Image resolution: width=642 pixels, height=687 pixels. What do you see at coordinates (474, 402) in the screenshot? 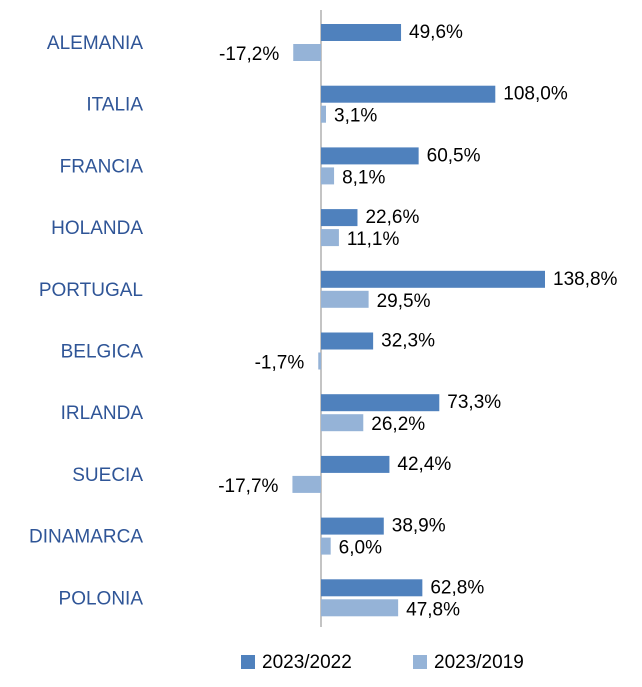
I see `value-label: 73,3%` at bounding box center [474, 402].